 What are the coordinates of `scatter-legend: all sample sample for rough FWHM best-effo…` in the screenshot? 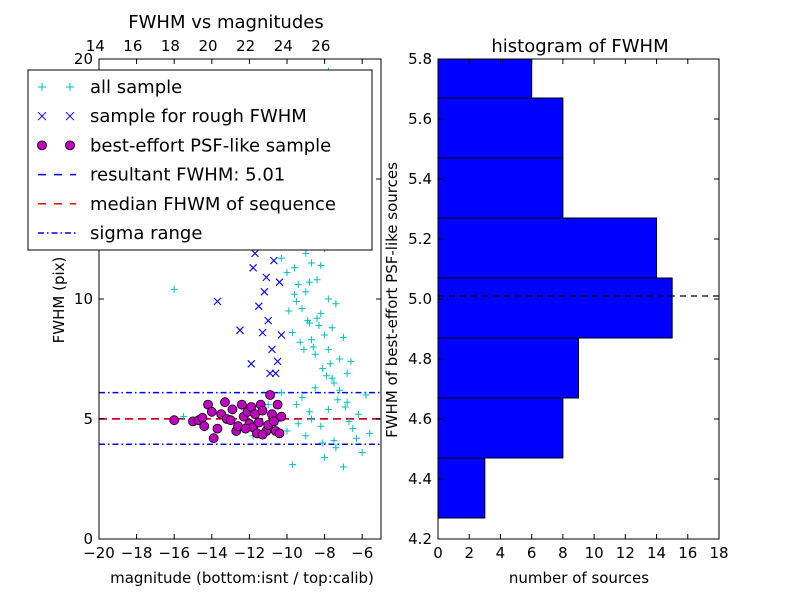 It's located at (200, 160).